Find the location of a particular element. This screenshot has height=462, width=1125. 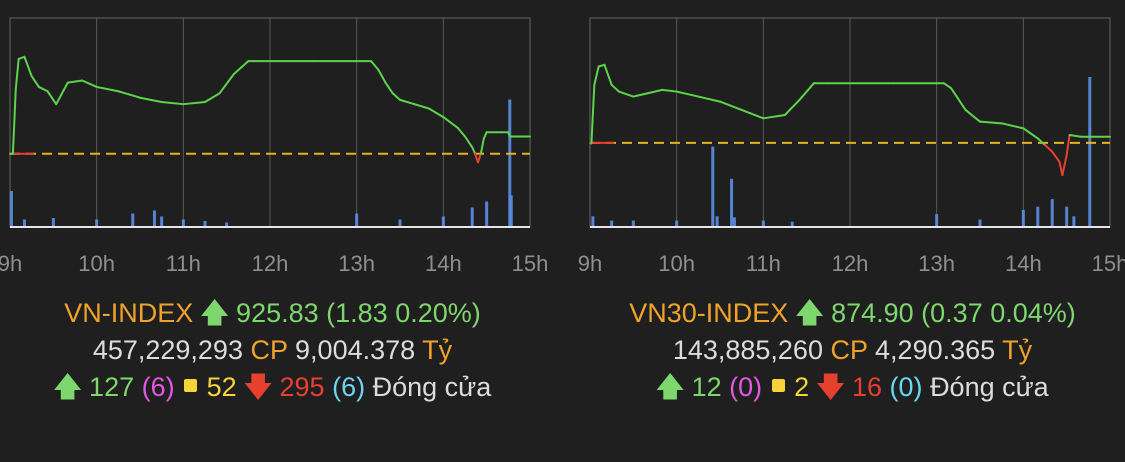

volume-value: 143,885,260 is located at coordinates (747, 350).